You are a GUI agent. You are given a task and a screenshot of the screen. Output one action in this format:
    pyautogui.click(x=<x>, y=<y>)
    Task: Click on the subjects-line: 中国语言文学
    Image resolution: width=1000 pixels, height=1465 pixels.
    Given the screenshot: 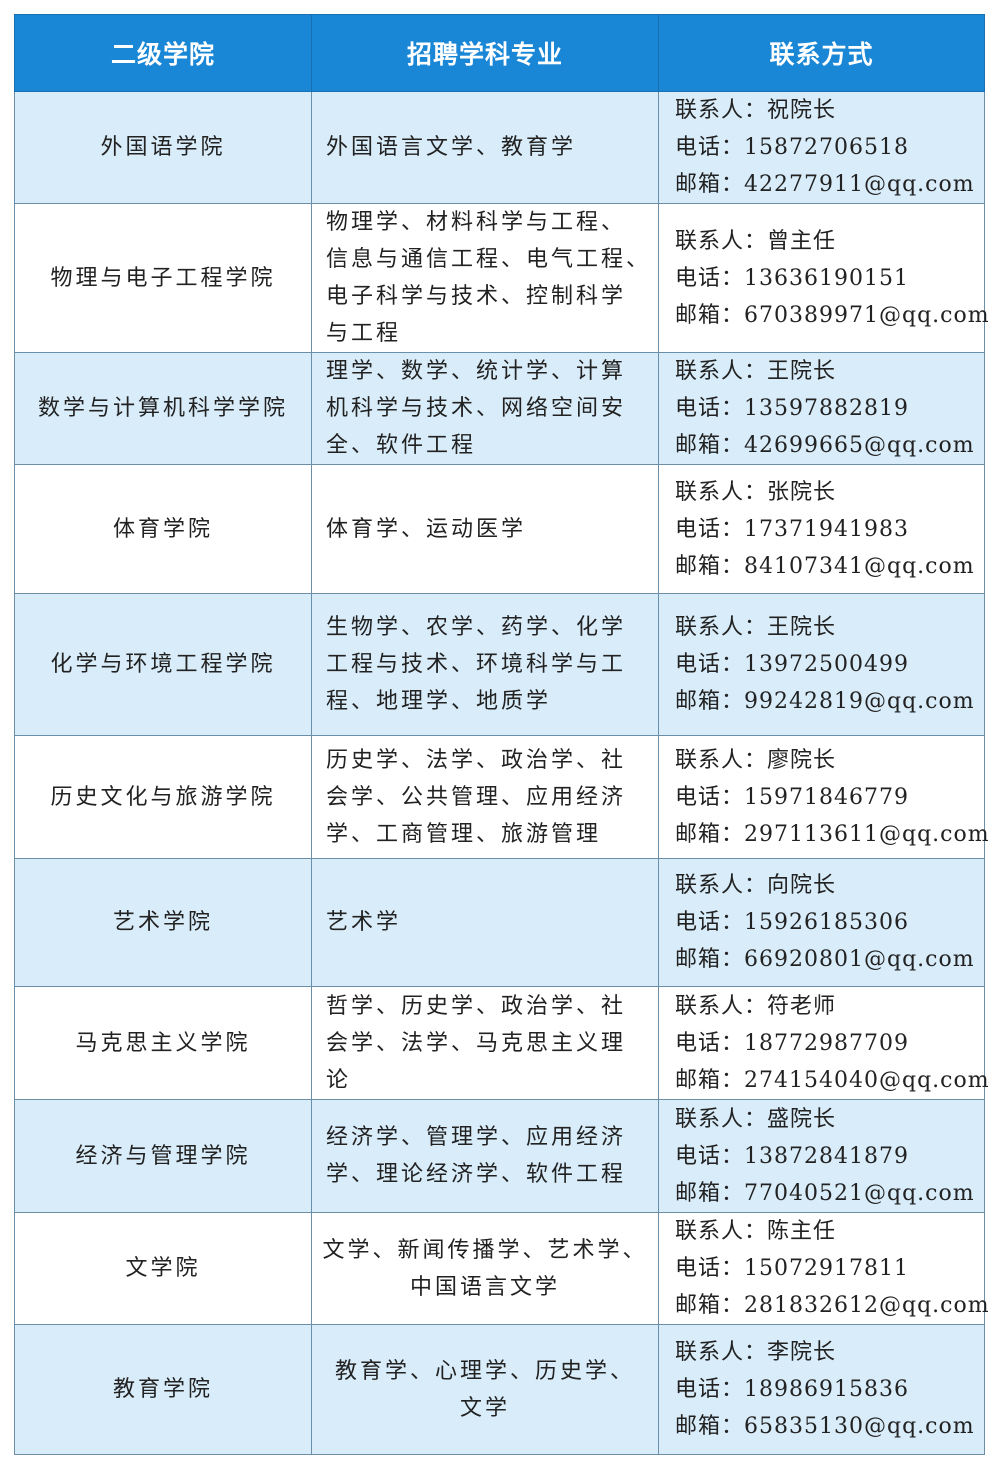 What is the action you would take?
    pyautogui.click(x=484, y=1287)
    